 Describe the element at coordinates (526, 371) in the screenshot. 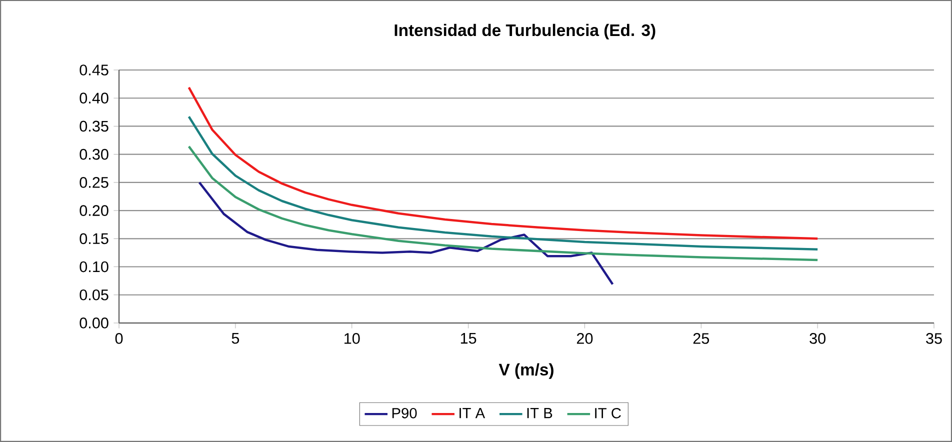

I see `x-axis-title: V (m/s)` at that location.